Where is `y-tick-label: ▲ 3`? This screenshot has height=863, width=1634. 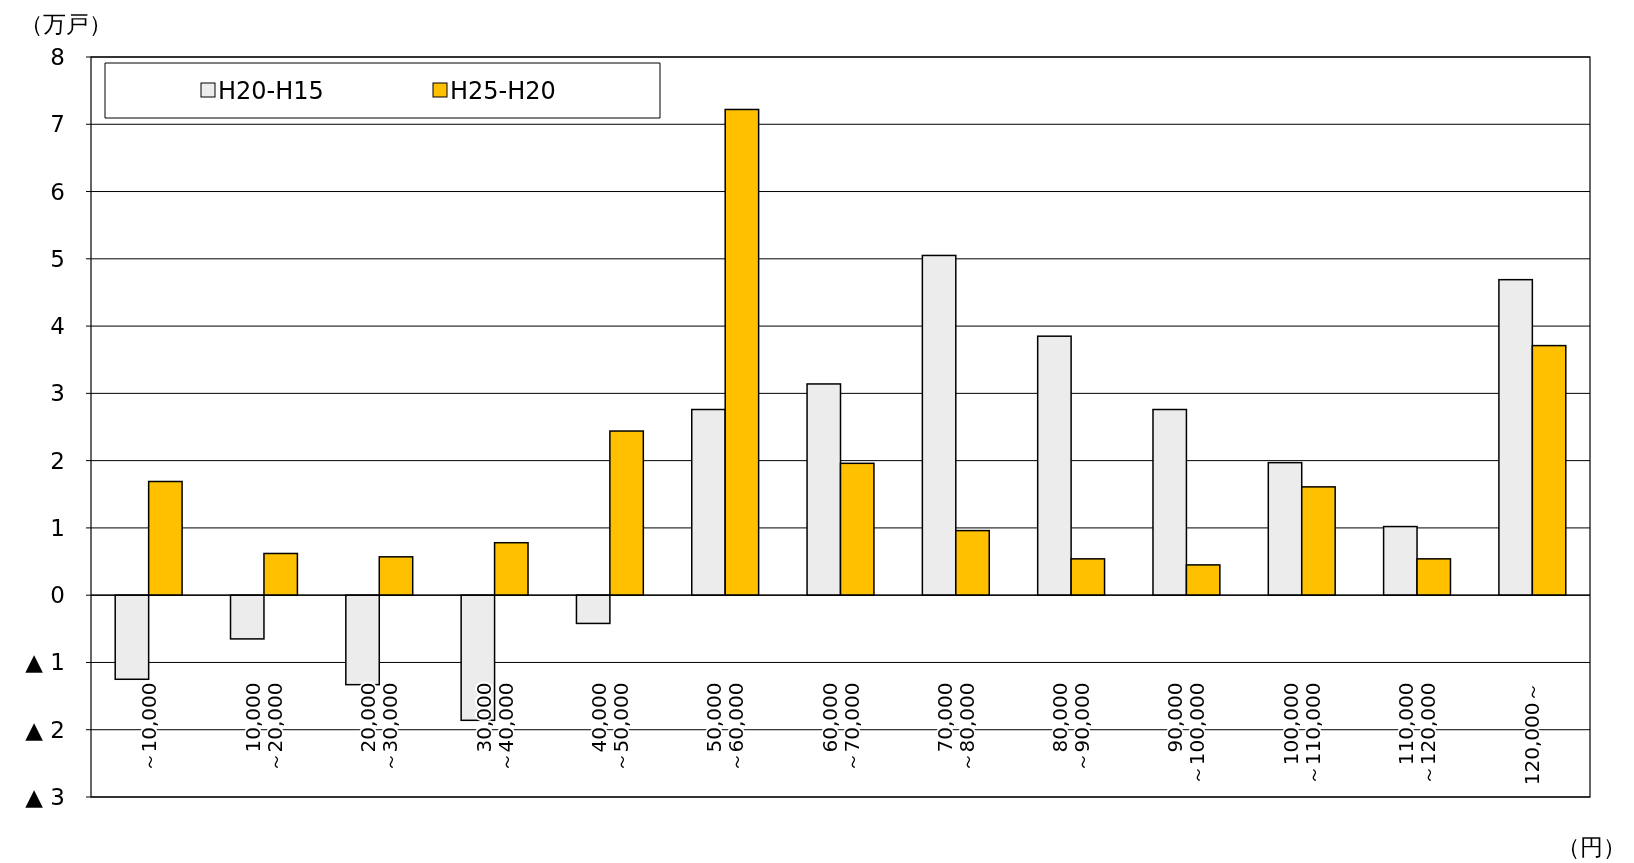 y-tick-label: ▲ 3 is located at coordinates (45, 797).